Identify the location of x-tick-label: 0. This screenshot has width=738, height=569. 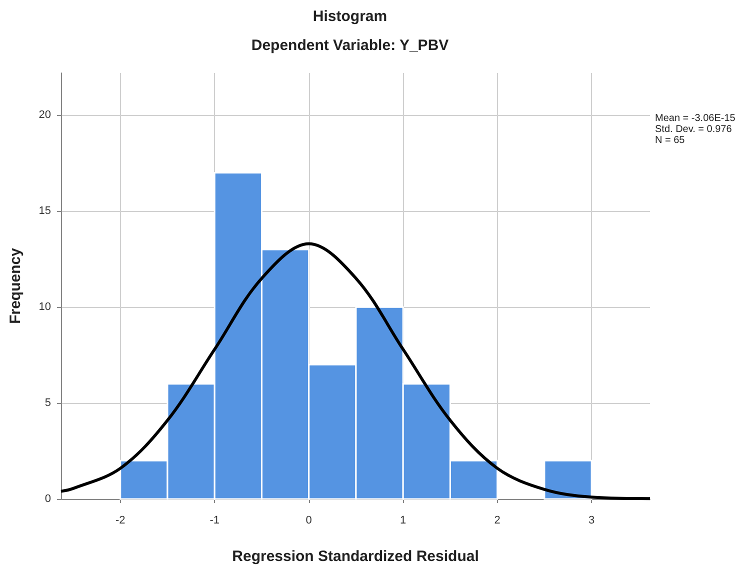
(309, 520).